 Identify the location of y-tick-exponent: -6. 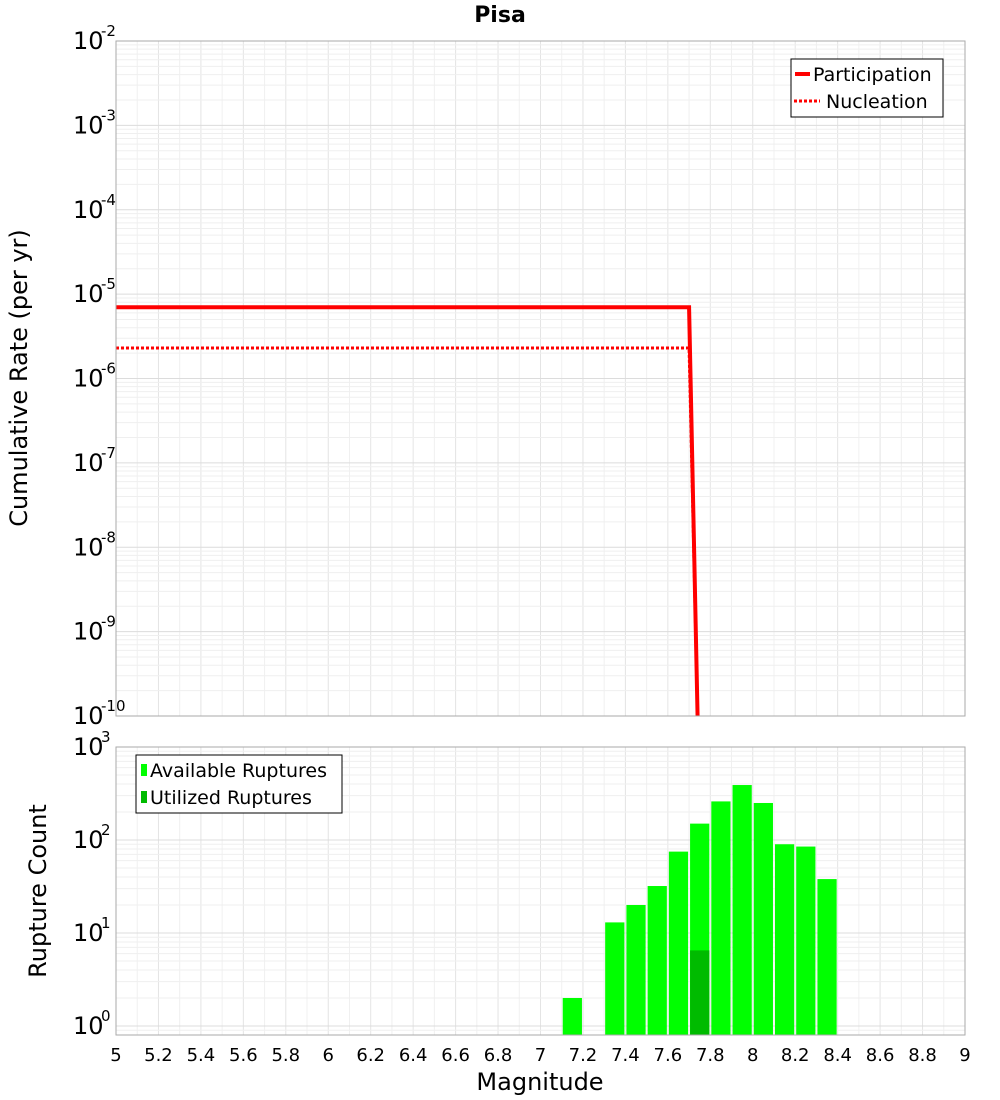
(108, 369).